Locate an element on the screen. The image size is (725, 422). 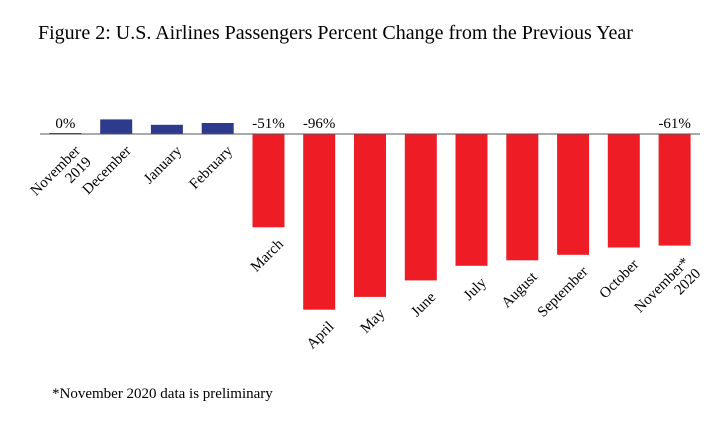
category-label-2: January is located at coordinates (163, 165).